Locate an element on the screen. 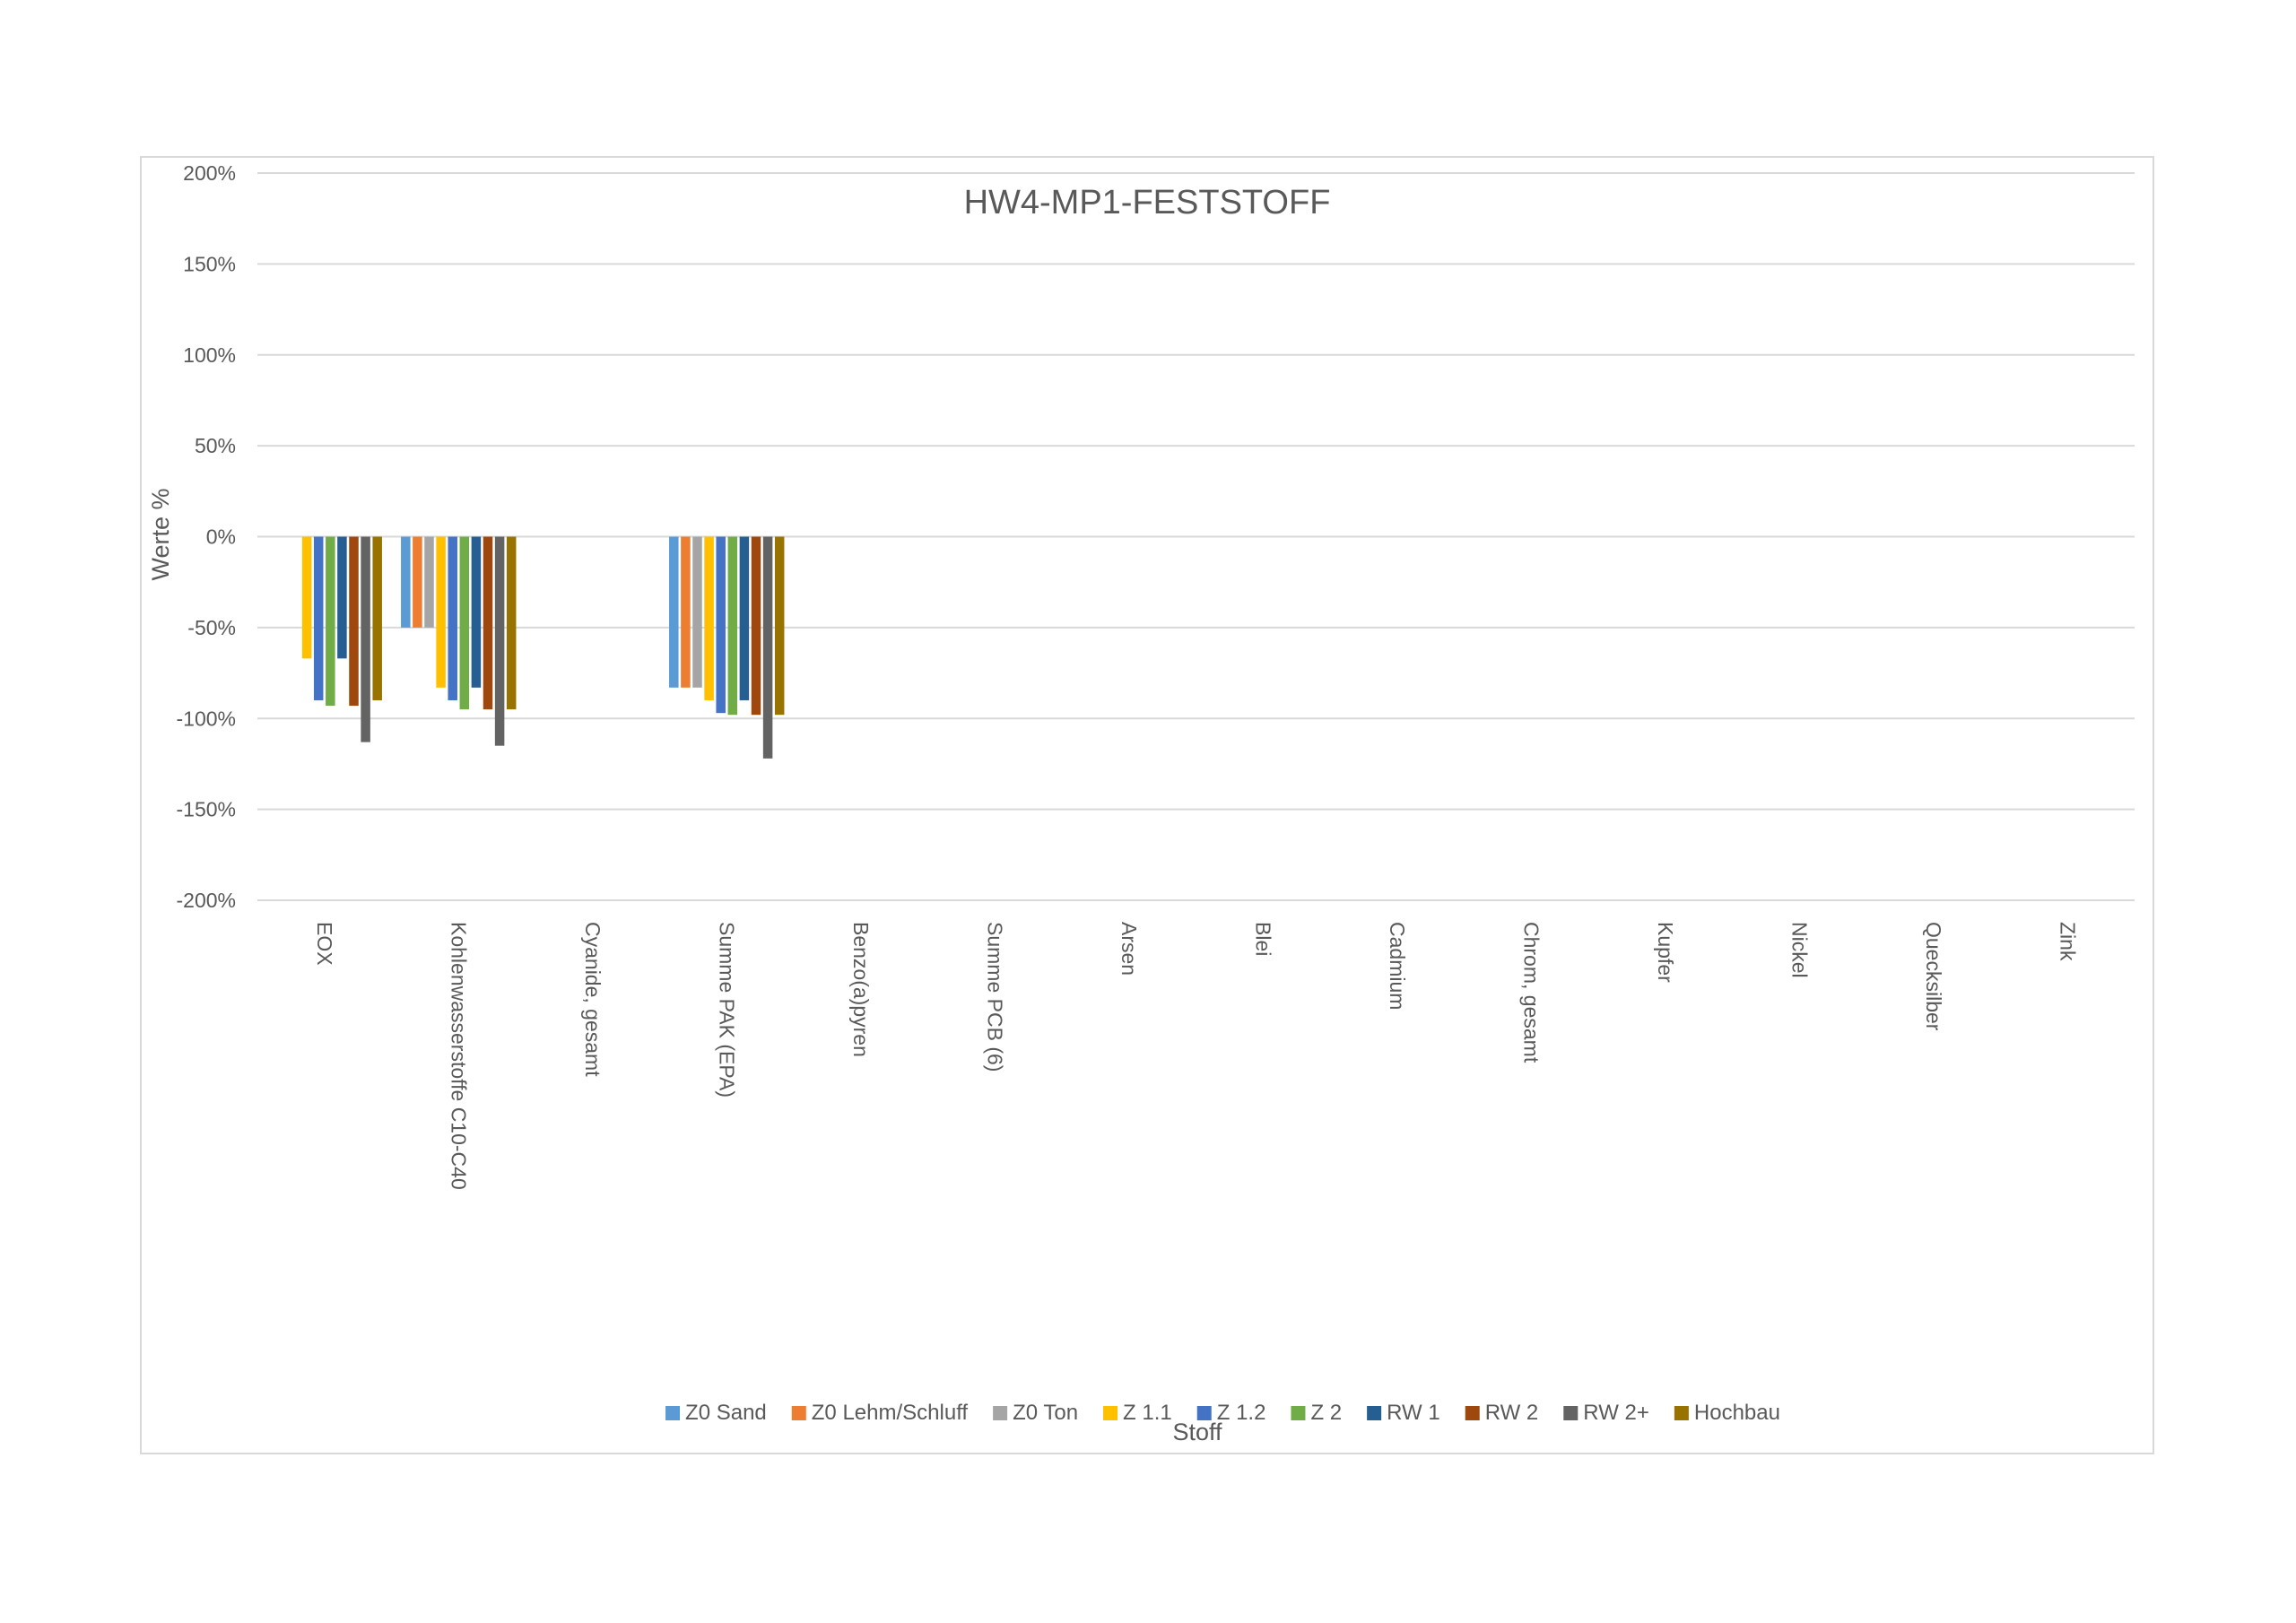 This screenshot has width=2296, height=1623. legend-item: Hochbau is located at coordinates (1727, 1413).